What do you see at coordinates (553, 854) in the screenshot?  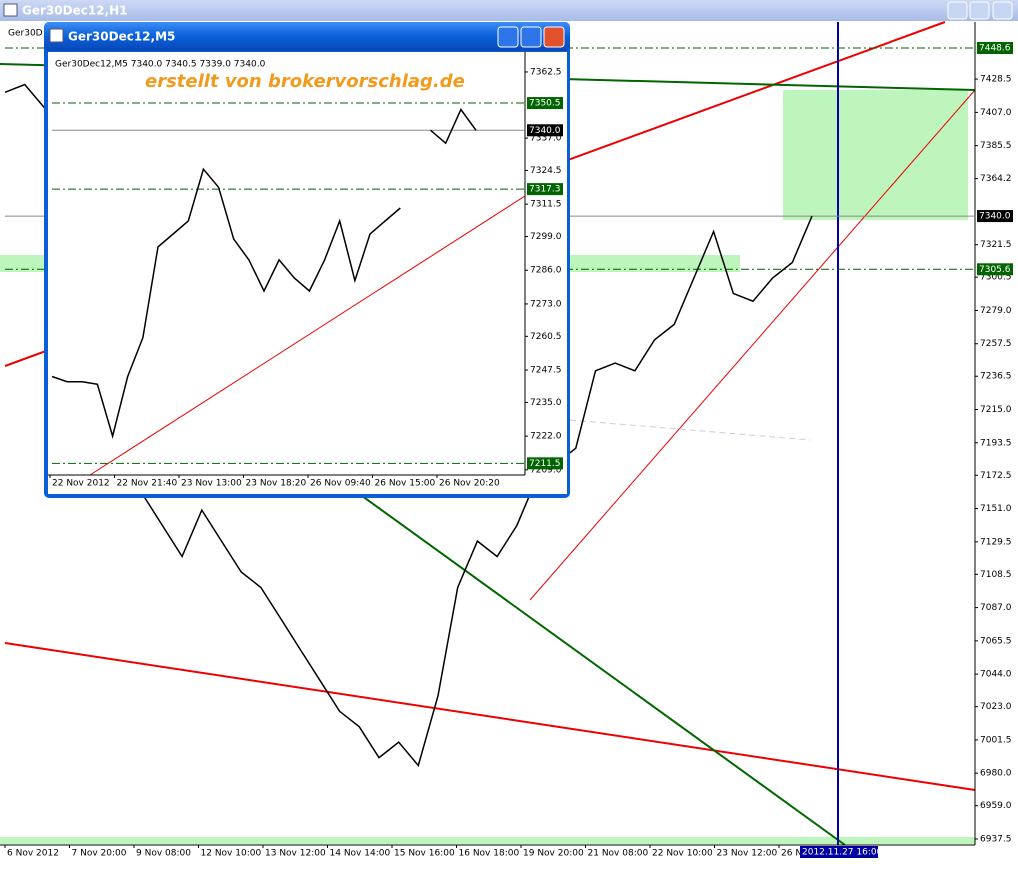 I see `x-tick-label: 19 Nov 20:00` at bounding box center [553, 854].